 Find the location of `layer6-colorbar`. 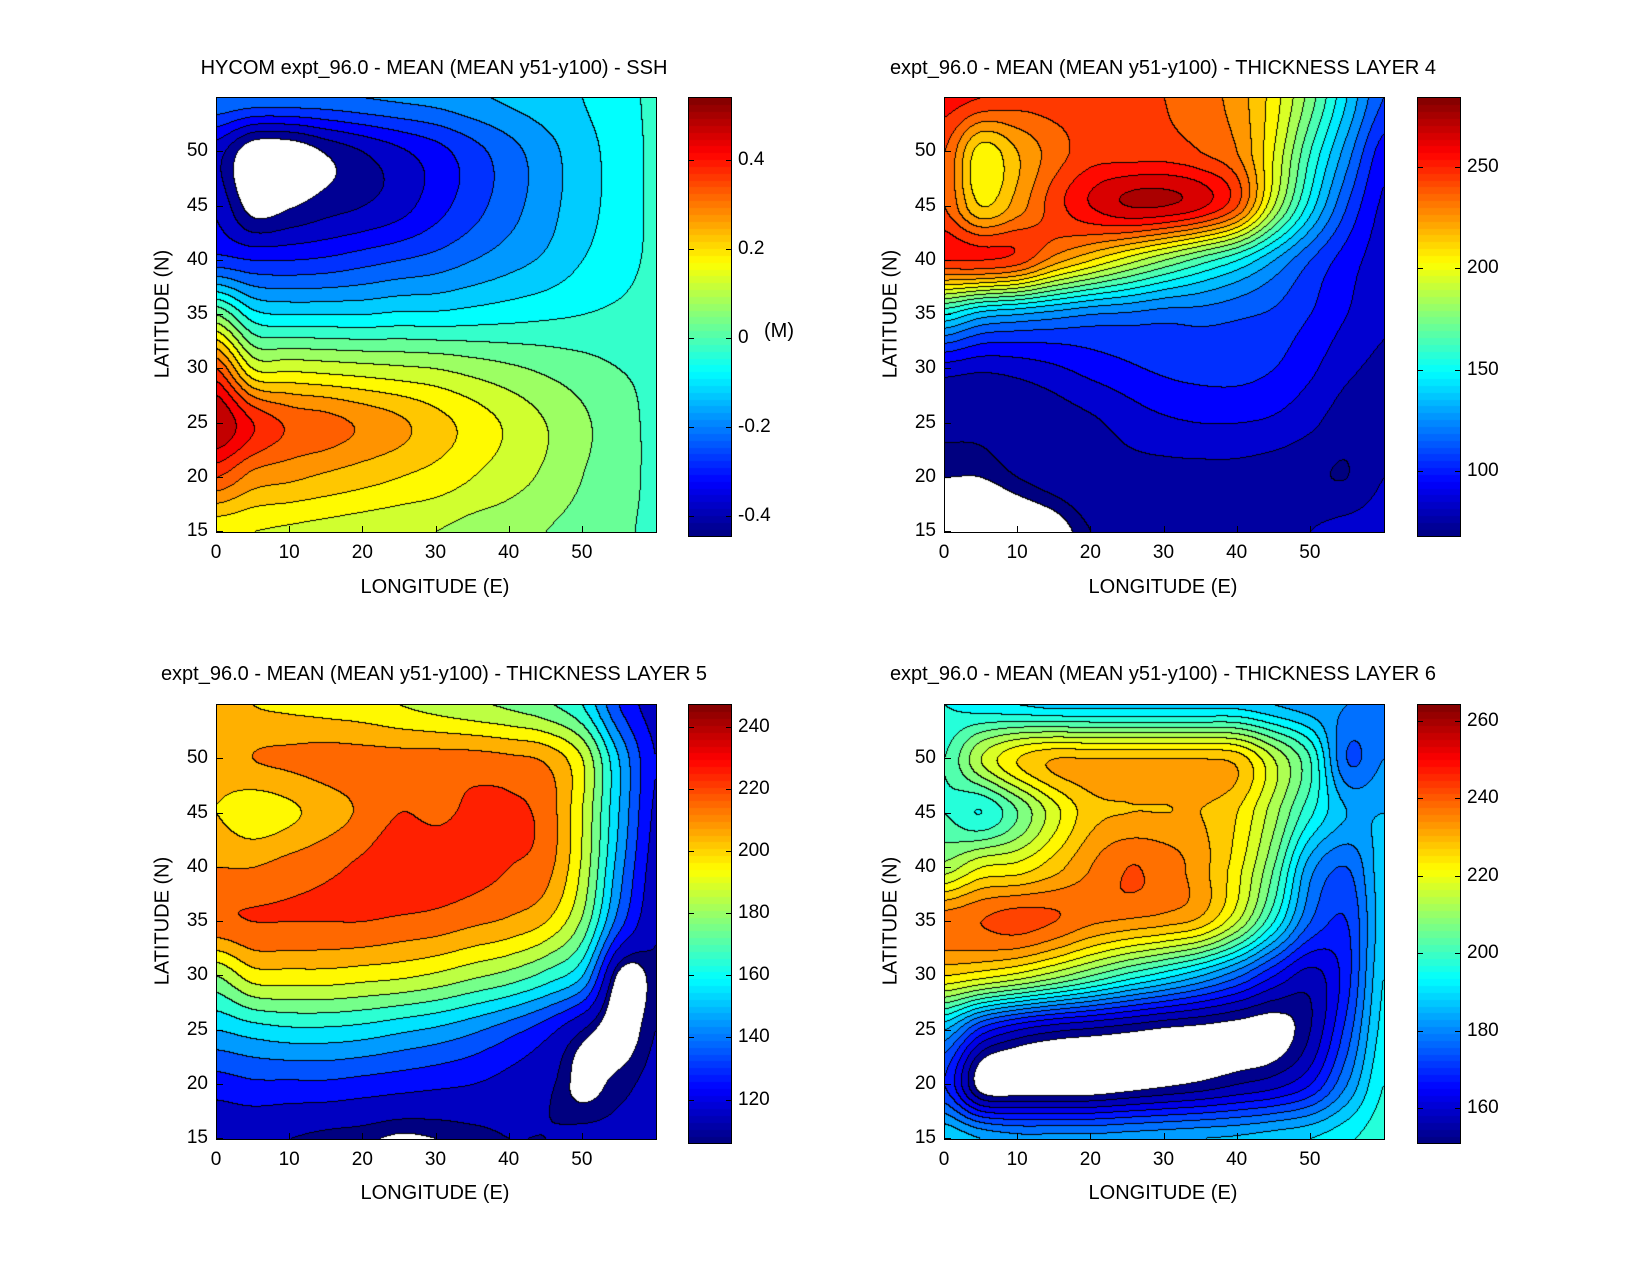

layer6-colorbar is located at coordinates (1439, 924).